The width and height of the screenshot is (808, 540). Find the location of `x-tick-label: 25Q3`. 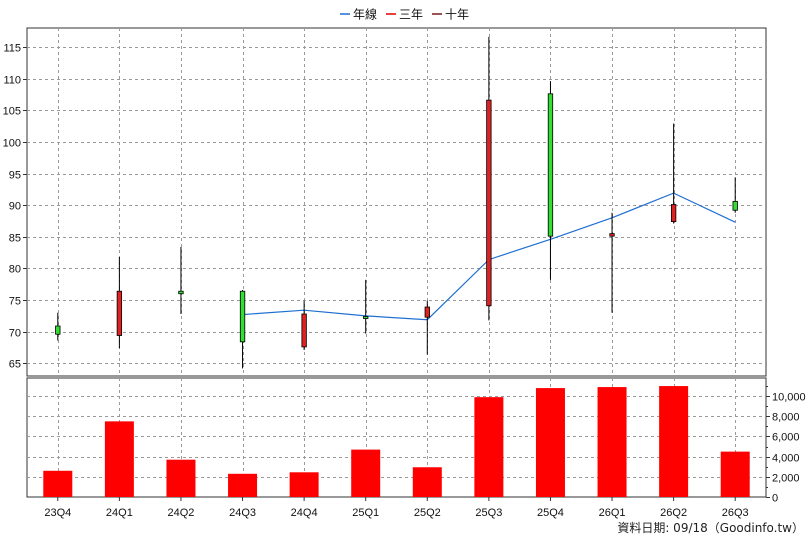

x-tick-label: 25Q3 is located at coordinates (488, 513).